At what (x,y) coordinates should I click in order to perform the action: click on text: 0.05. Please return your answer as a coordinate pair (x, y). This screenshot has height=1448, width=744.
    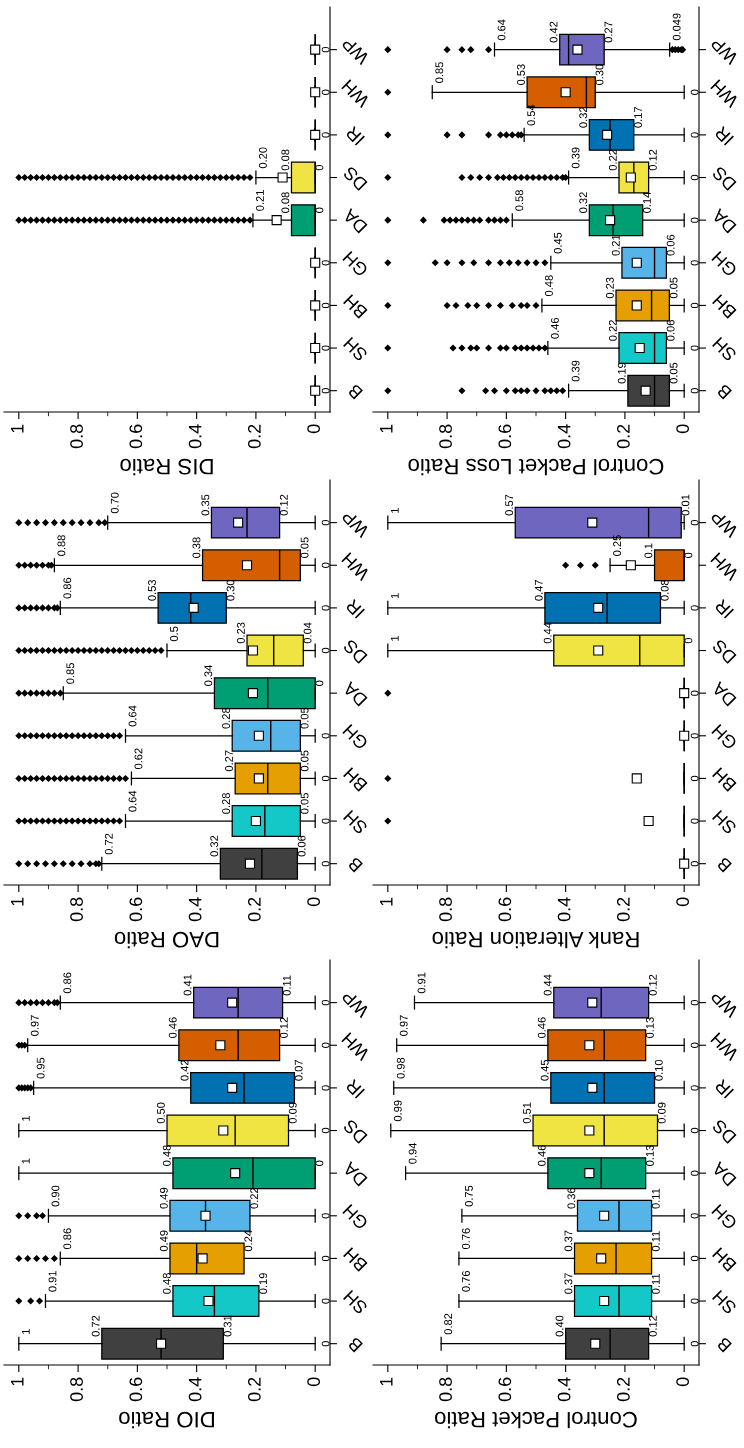
    Looking at the image, I should click on (673, 373).